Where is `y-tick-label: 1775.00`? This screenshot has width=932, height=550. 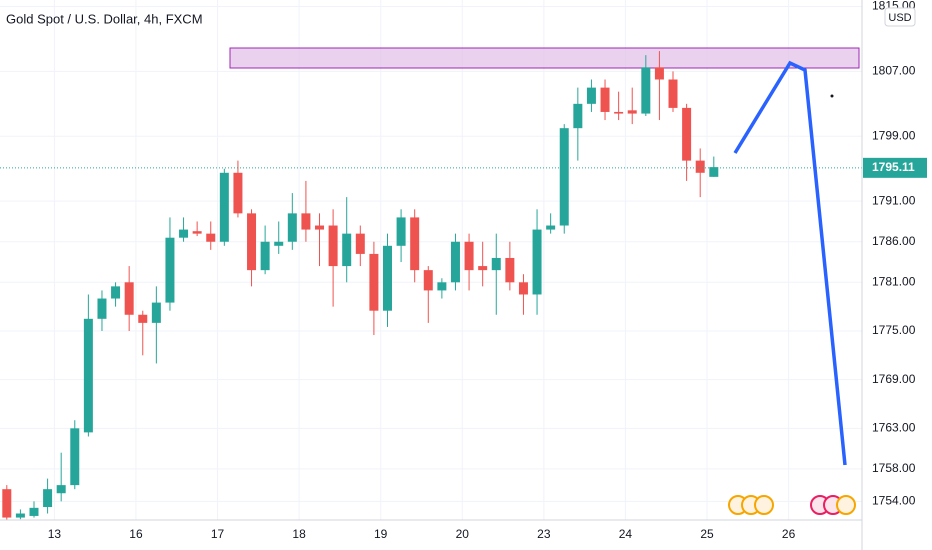 y-tick-label: 1775.00 is located at coordinates (894, 330).